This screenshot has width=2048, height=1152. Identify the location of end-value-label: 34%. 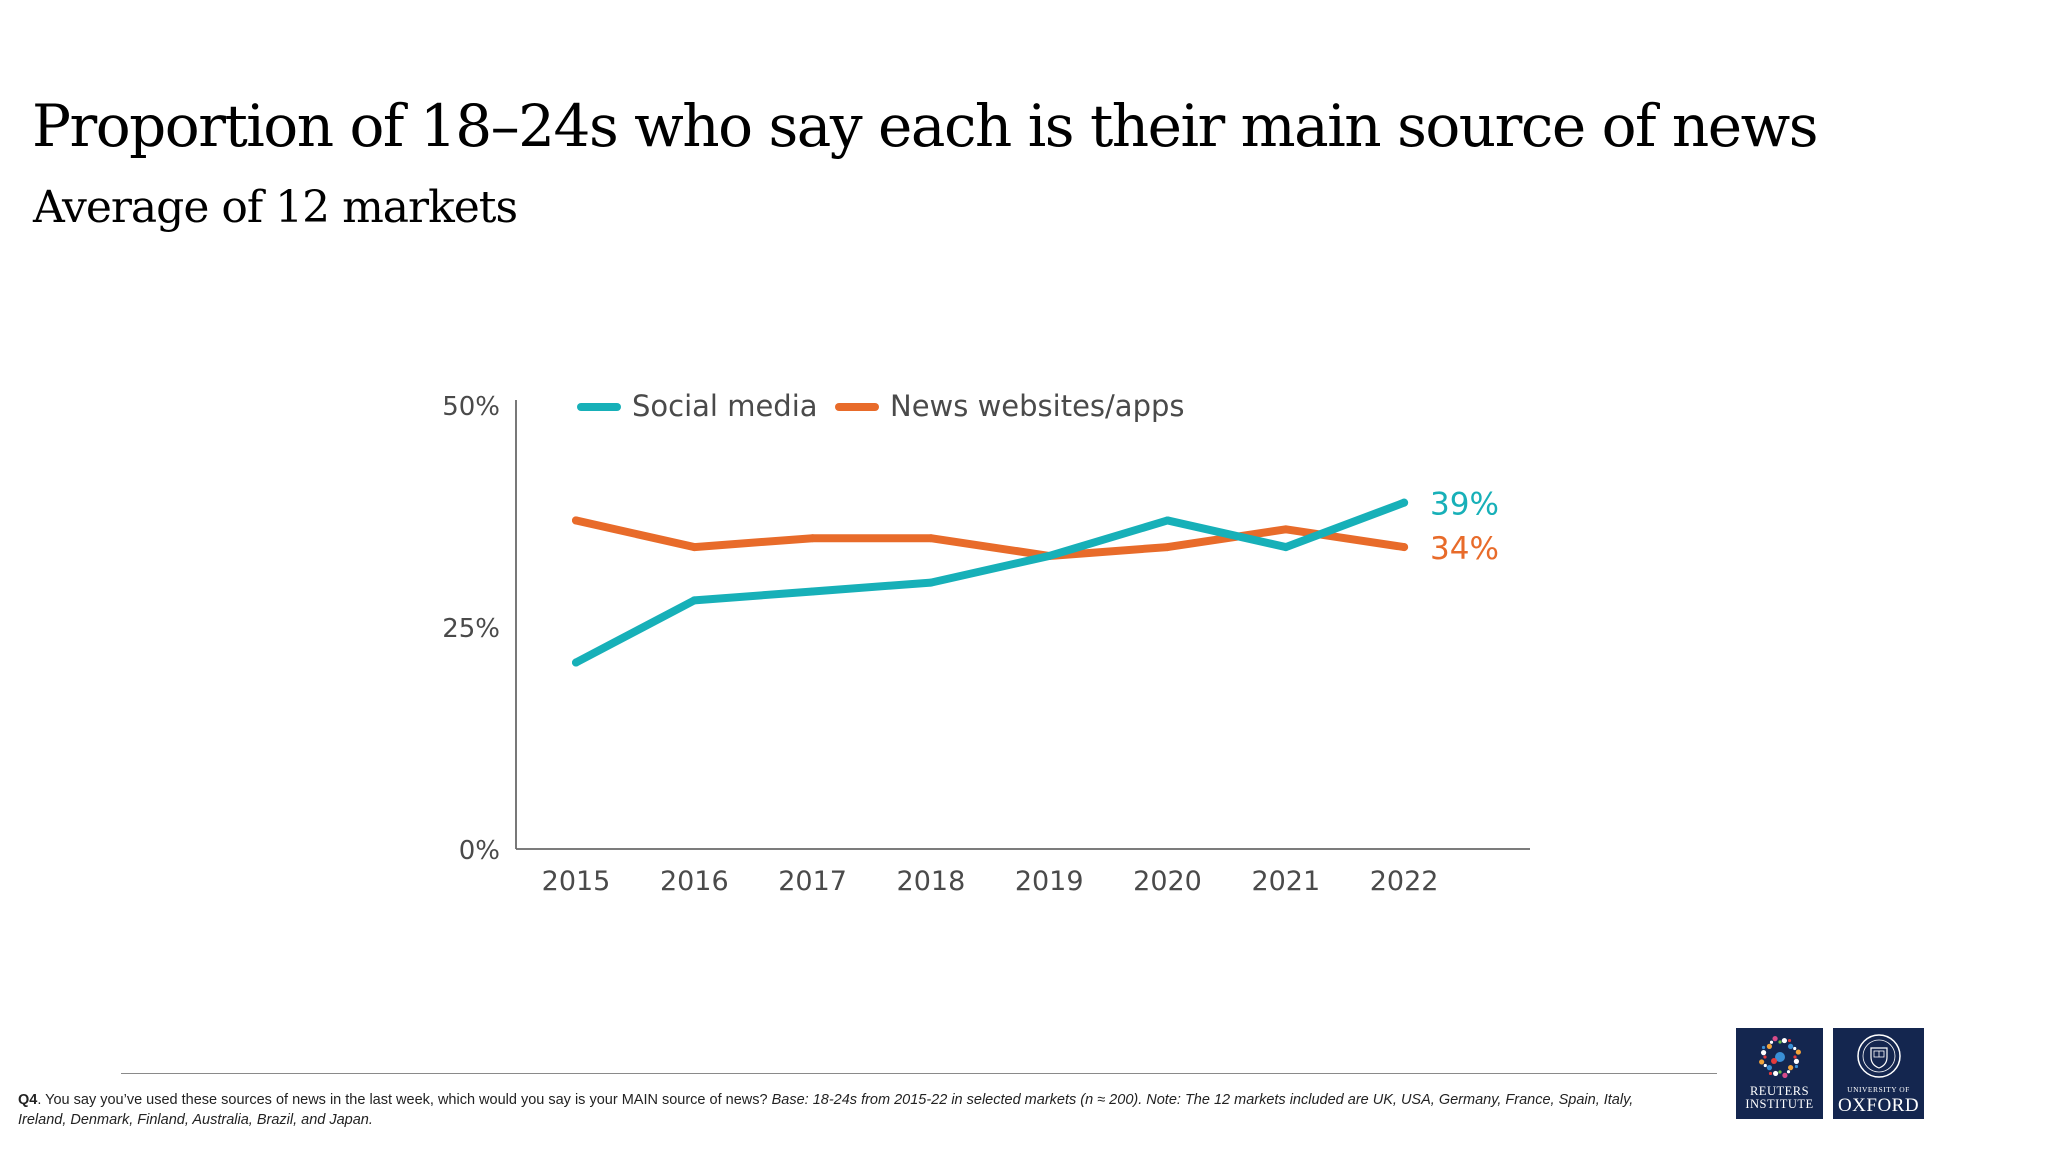
(1464, 549).